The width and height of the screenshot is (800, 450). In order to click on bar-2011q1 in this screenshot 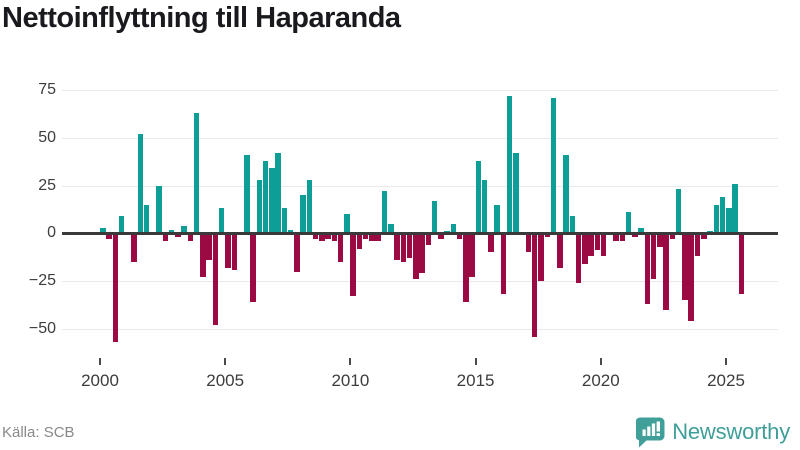, I will do `click(378, 237)`.